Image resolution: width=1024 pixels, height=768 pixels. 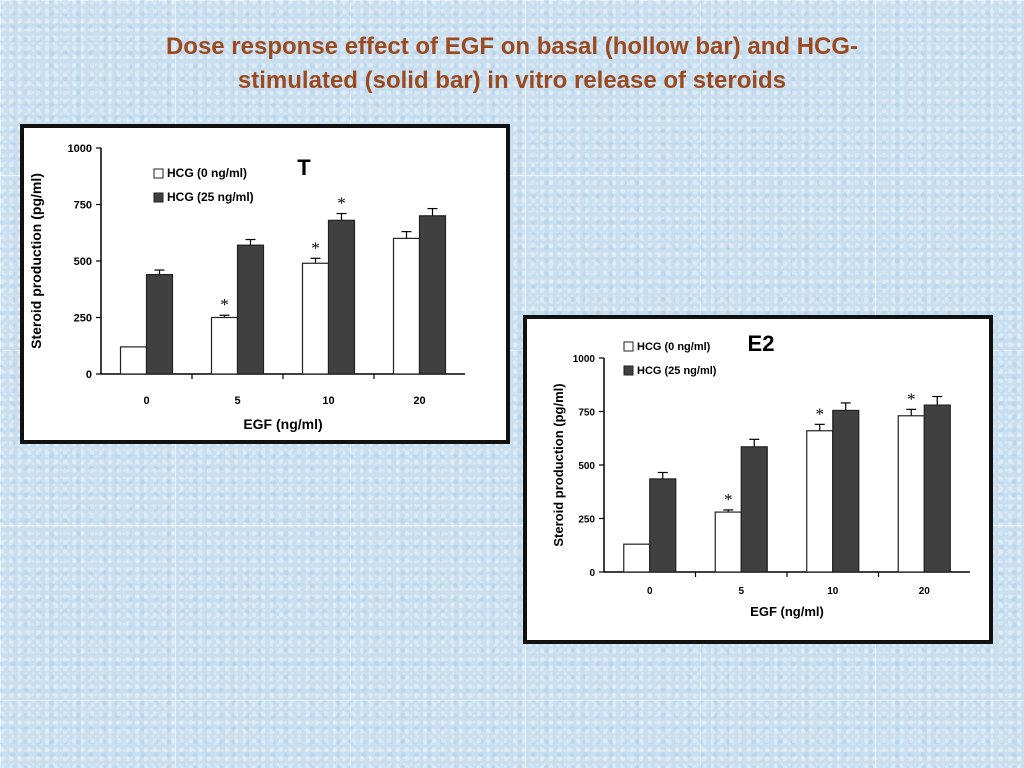 I want to click on chart-1-x-tick-label-3: 20, so click(x=925, y=591).